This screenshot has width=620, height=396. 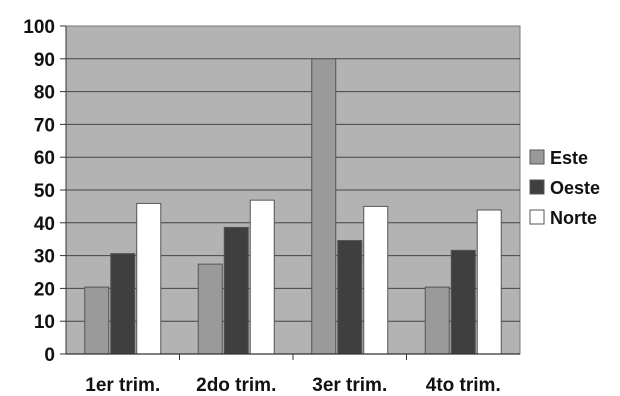 I want to click on y-tick-label: 100, so click(x=39, y=27).